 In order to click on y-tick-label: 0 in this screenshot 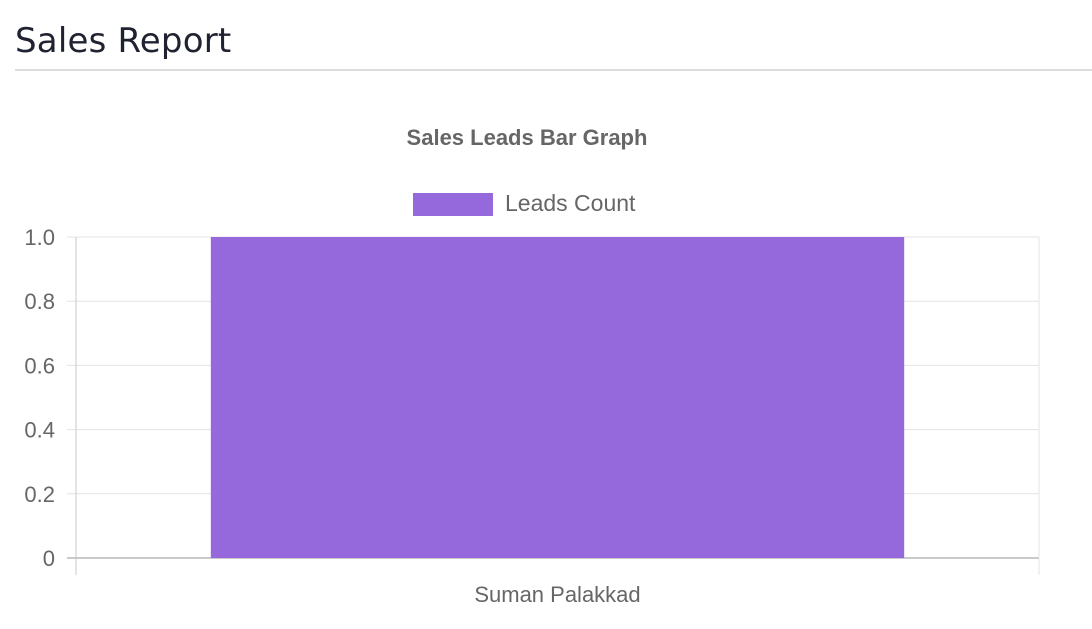, I will do `click(49, 558)`.